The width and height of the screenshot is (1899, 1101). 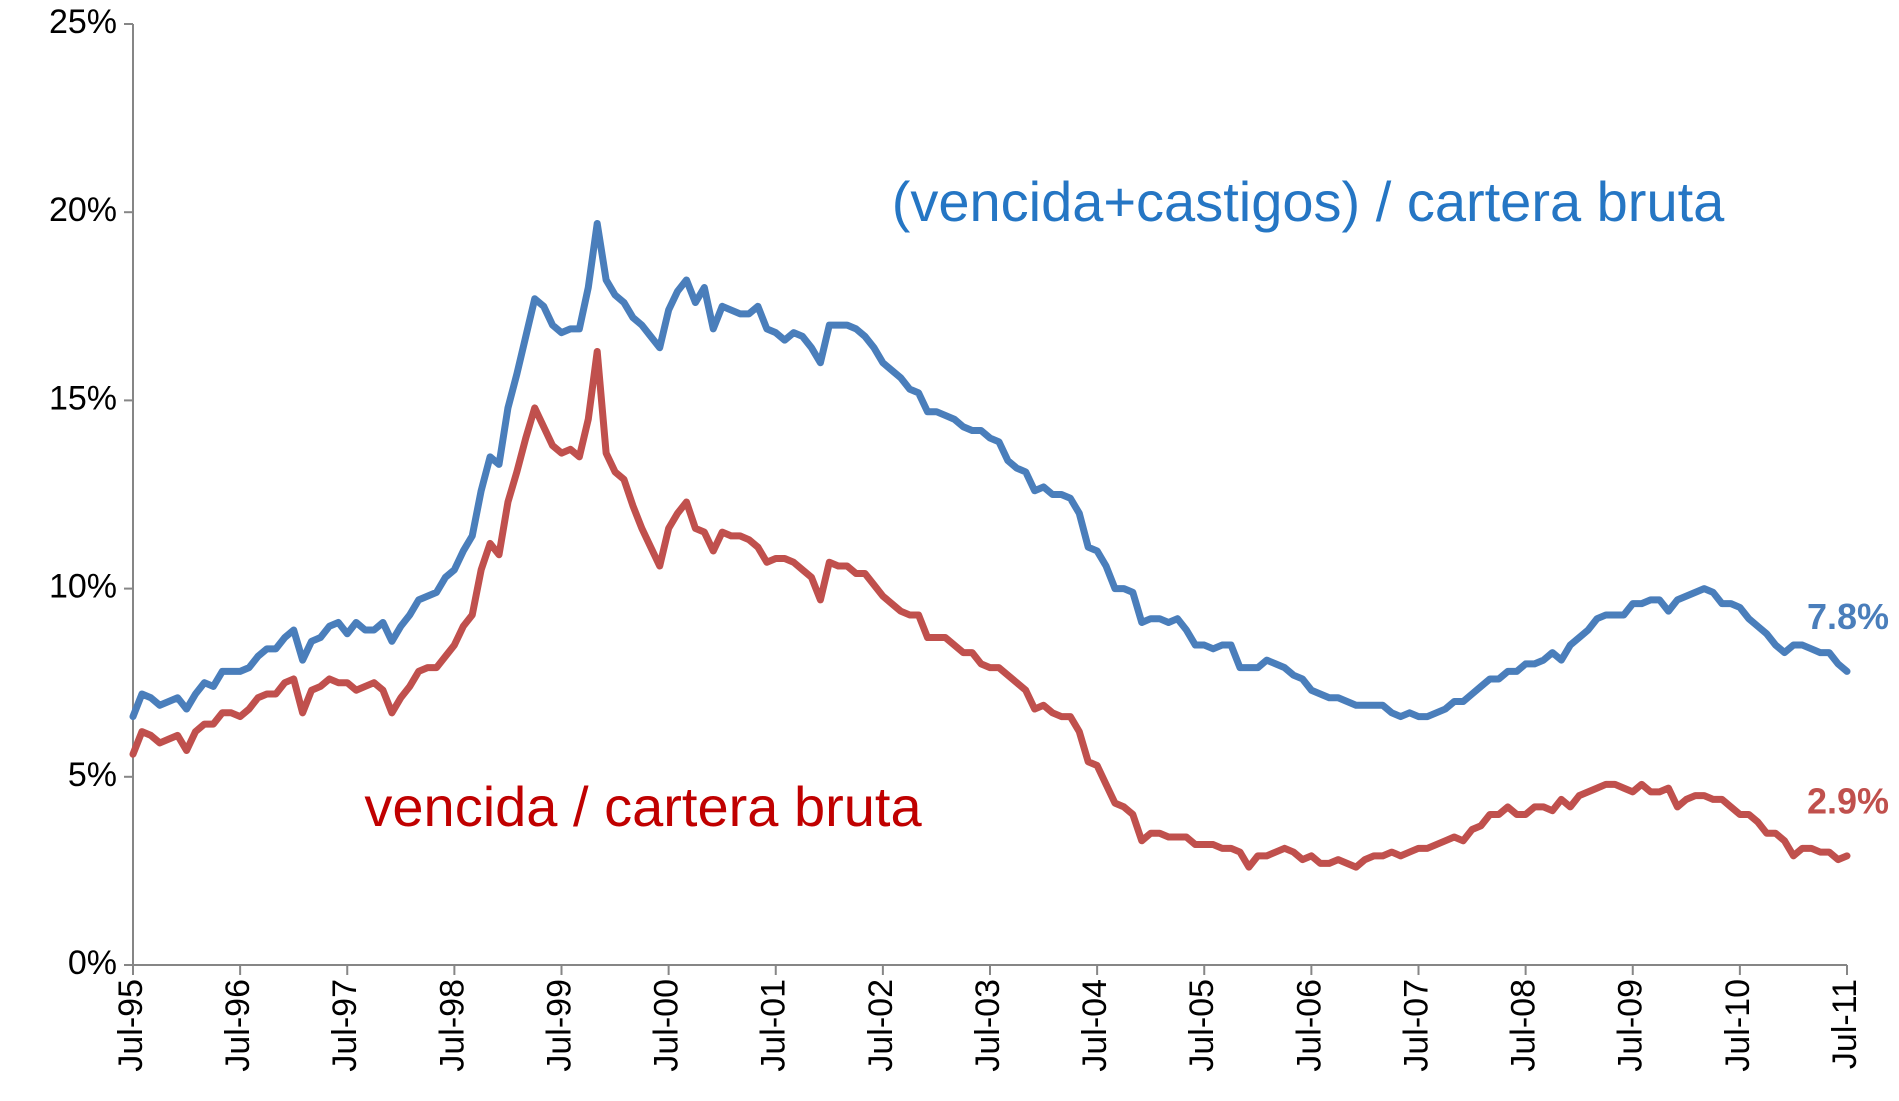 I want to click on y-tick-label: 5%, so click(x=92, y=775).